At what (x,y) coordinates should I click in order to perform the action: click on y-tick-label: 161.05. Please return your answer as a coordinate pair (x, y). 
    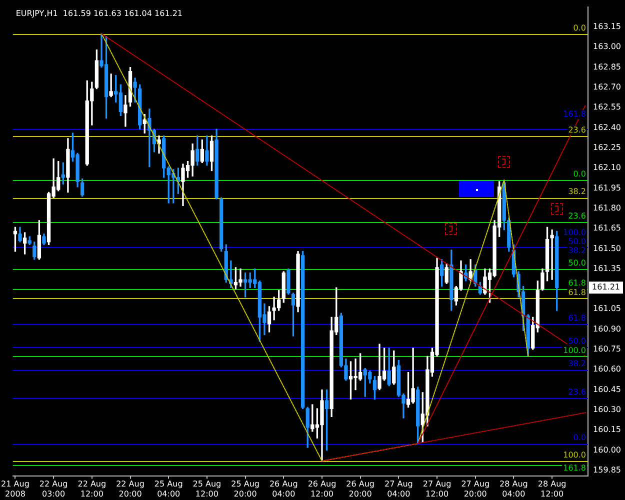
    Looking at the image, I should click on (607, 309).